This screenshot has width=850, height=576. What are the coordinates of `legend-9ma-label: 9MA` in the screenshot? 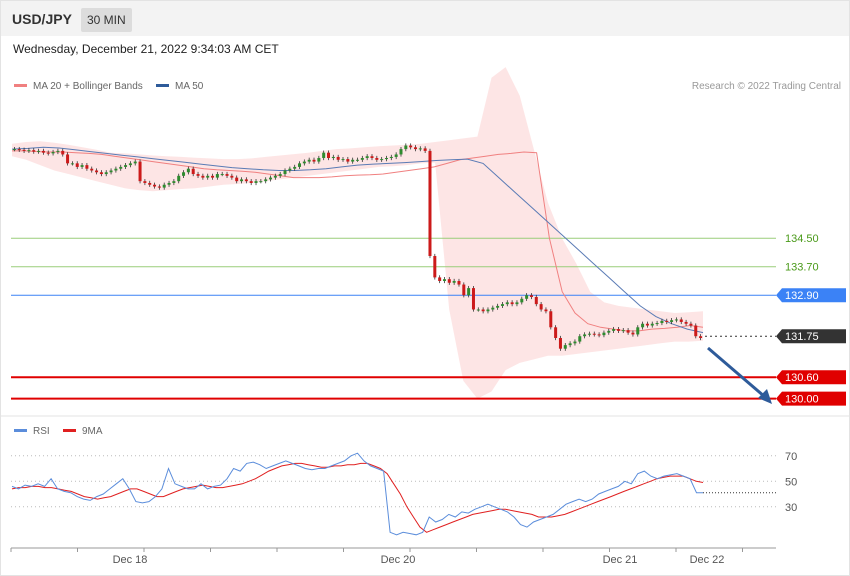 It's located at (92, 431).